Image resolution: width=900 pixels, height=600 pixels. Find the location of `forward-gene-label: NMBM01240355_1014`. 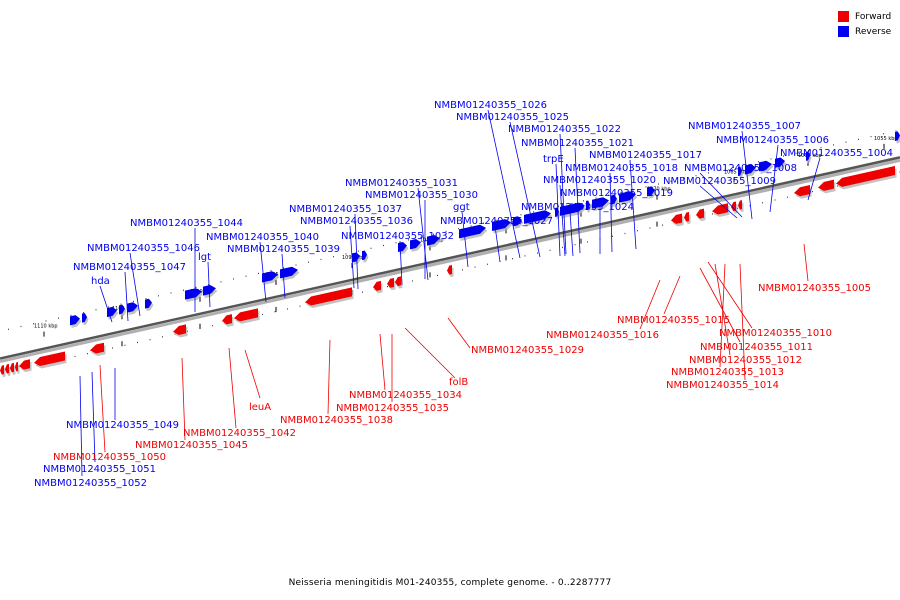

forward-gene-label: NMBM01240355_1014 is located at coordinates (722, 385).